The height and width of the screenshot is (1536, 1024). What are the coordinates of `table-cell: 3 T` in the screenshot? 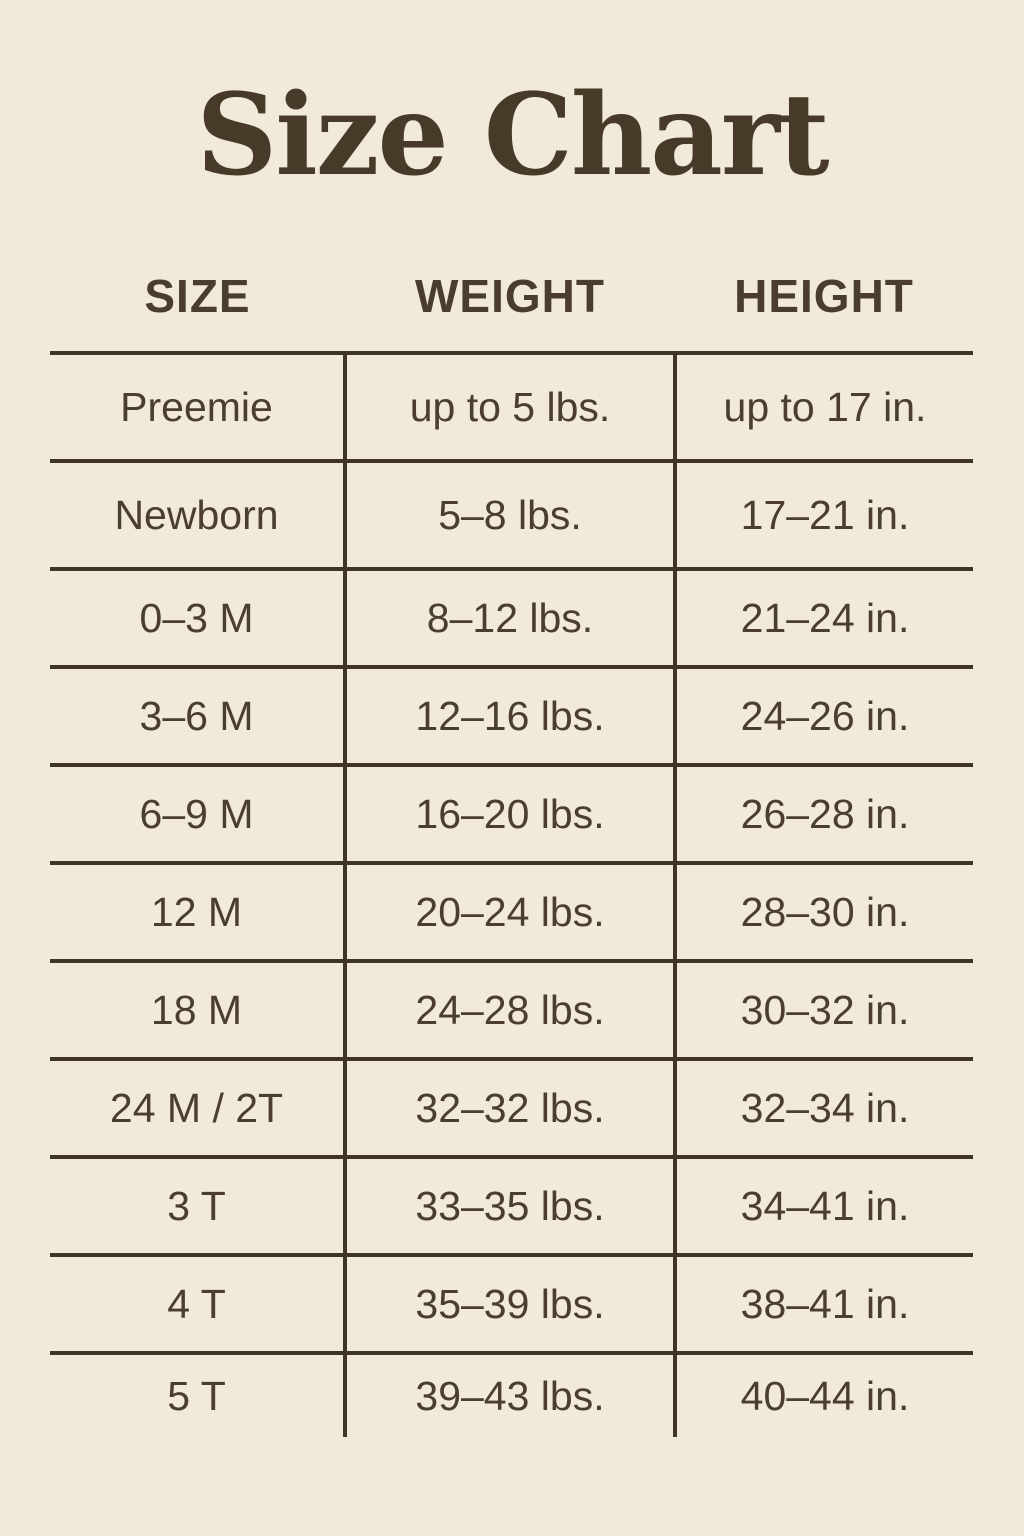 It's located at (196, 1205).